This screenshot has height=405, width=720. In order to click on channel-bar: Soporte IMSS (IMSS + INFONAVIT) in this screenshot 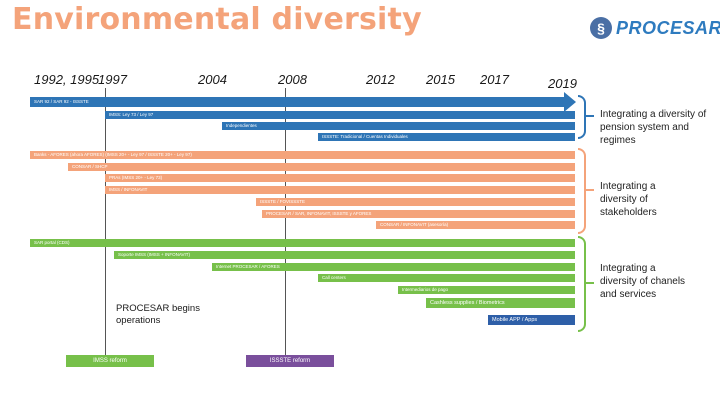, I will do `click(344, 255)`.